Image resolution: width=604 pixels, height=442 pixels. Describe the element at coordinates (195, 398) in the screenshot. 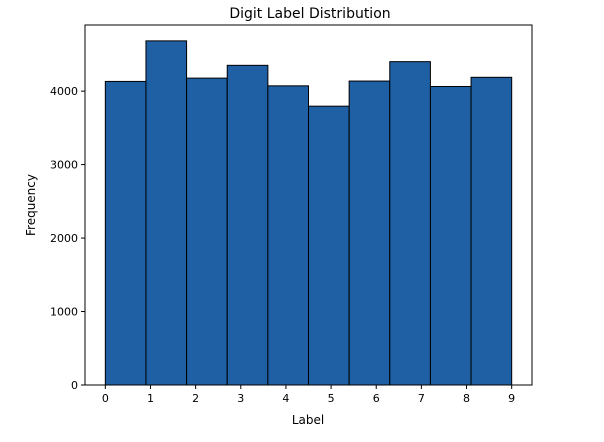

I see `x-tick-label-2: 2` at that location.